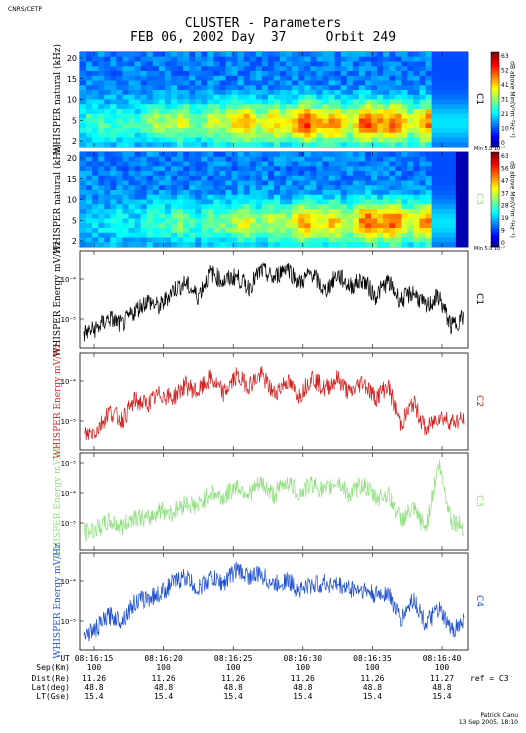 This screenshot has width=526, height=733. What do you see at coordinates (69, 622) in the screenshot?
I see `y-tick-label: 10⁻⁵` at bounding box center [69, 622].